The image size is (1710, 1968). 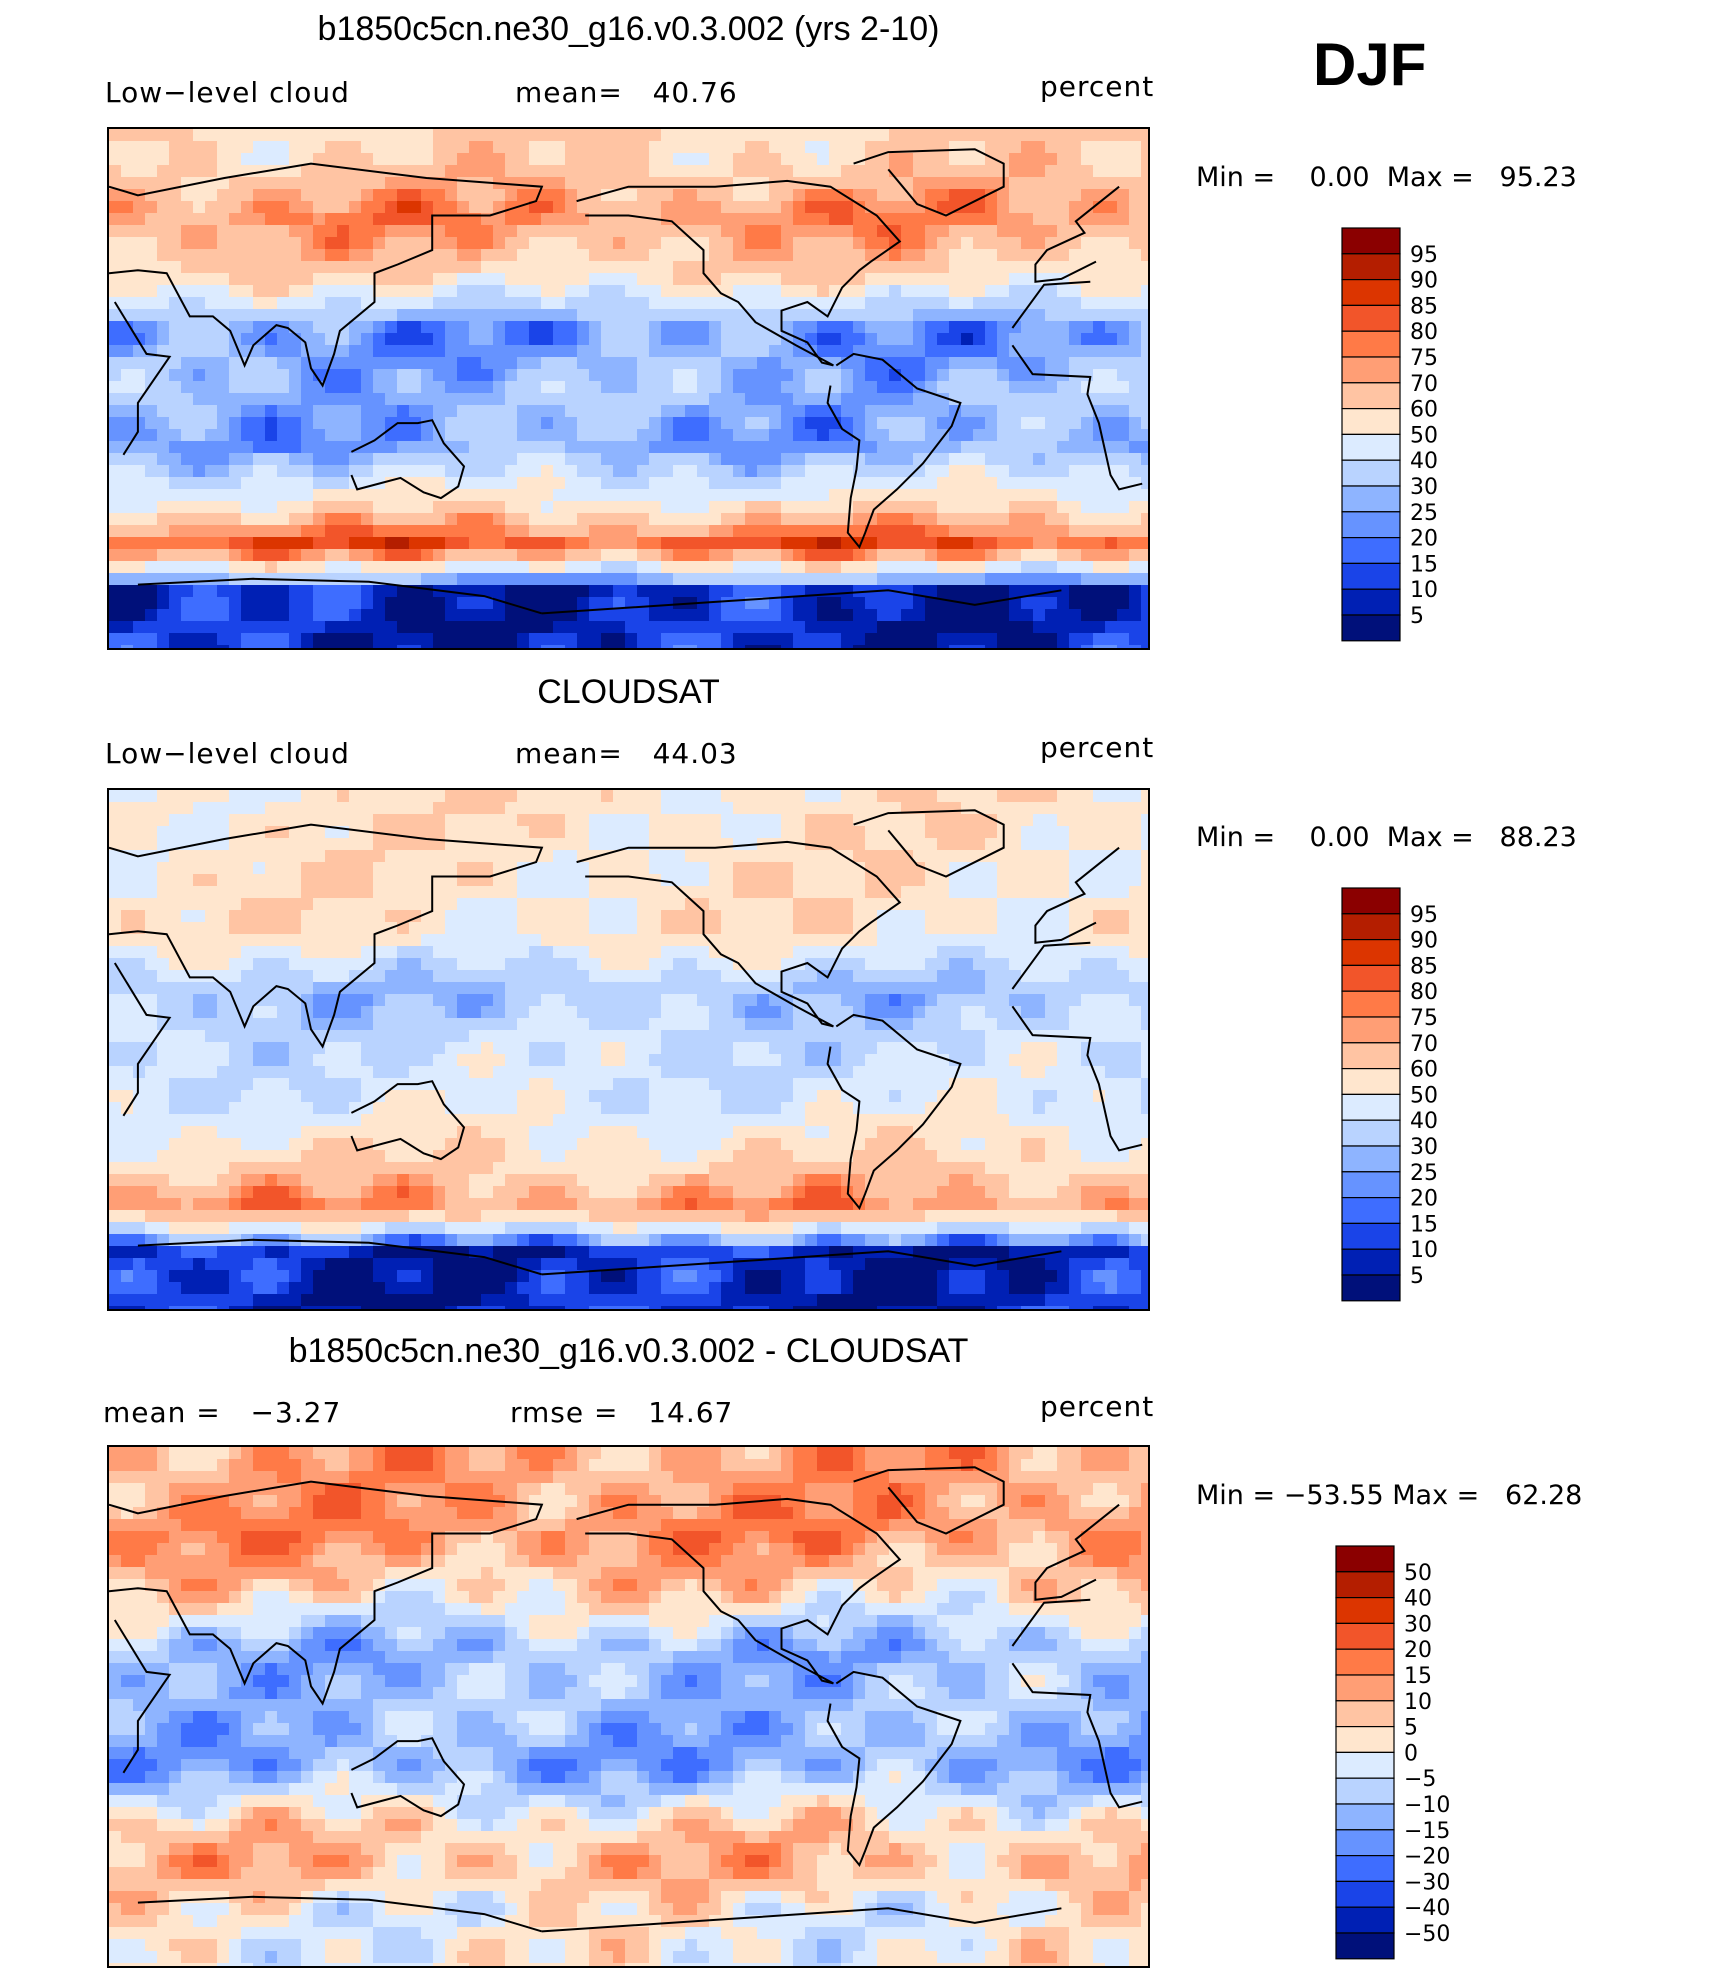 I want to click on colorbar-1-label-12: 15, so click(x=1424, y=564).